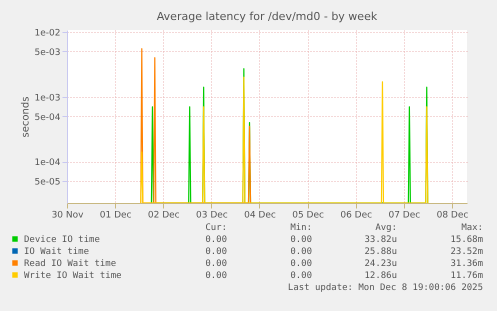  I want to click on x-tick-label: 04 Dec, so click(260, 215).